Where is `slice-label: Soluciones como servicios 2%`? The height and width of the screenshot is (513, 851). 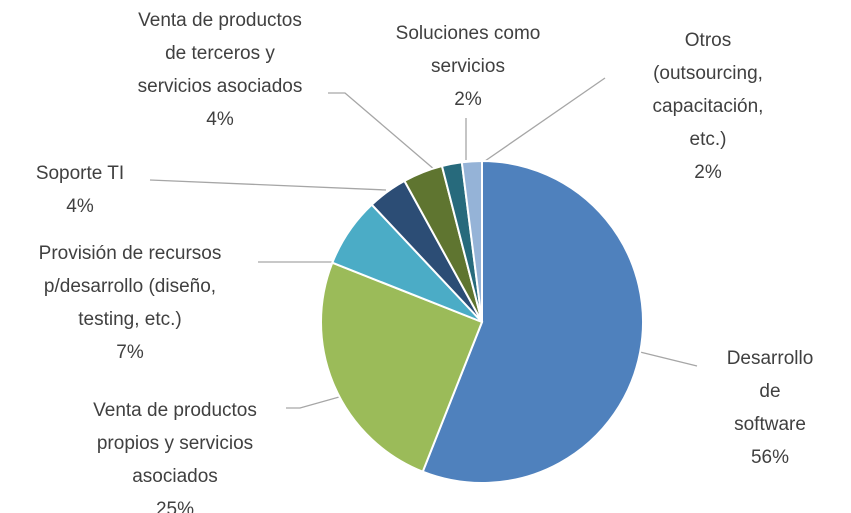 slice-label: Soluciones como servicios 2% is located at coordinates (468, 66).